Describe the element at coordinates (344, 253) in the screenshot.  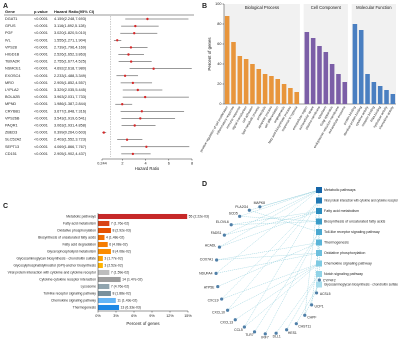
I see `pathway-label: Oxidative phosphorylation` at that location.